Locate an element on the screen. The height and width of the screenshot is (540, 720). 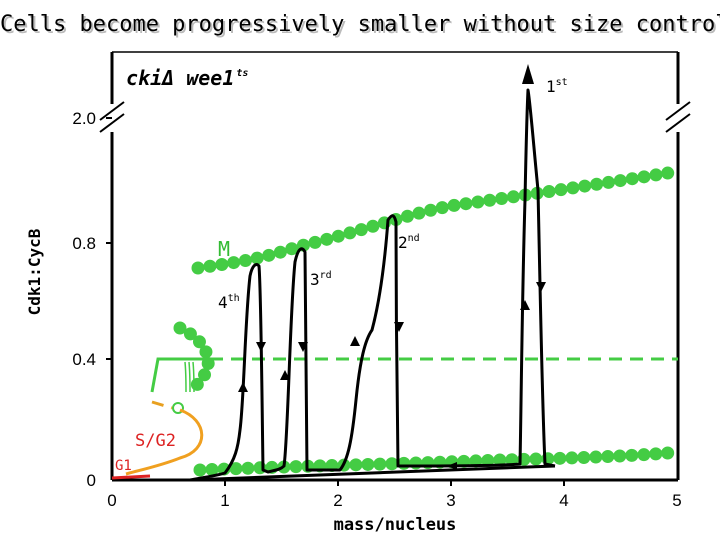
annotation-4th: 4th is located at coordinates (229, 302).